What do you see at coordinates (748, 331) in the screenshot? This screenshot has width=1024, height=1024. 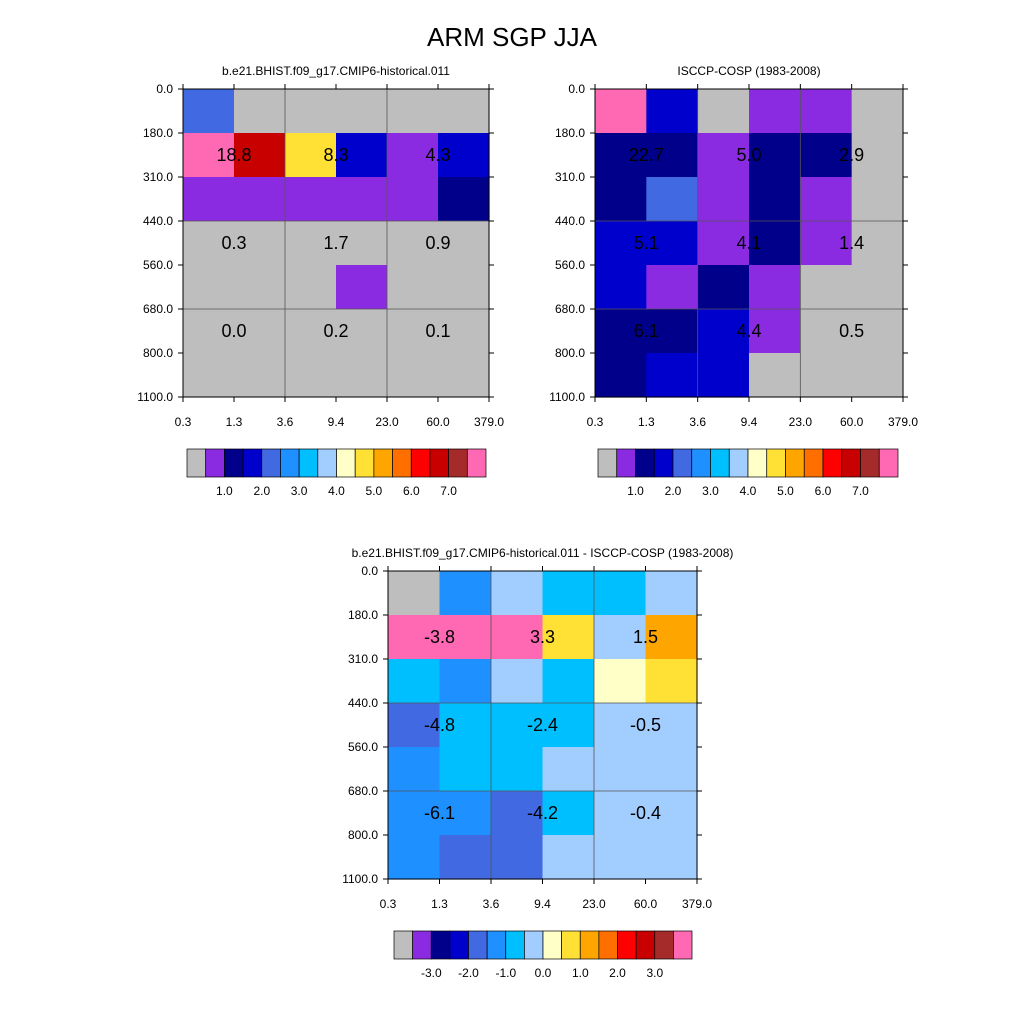 I see `cell-value-label: 4.4` at bounding box center [748, 331].